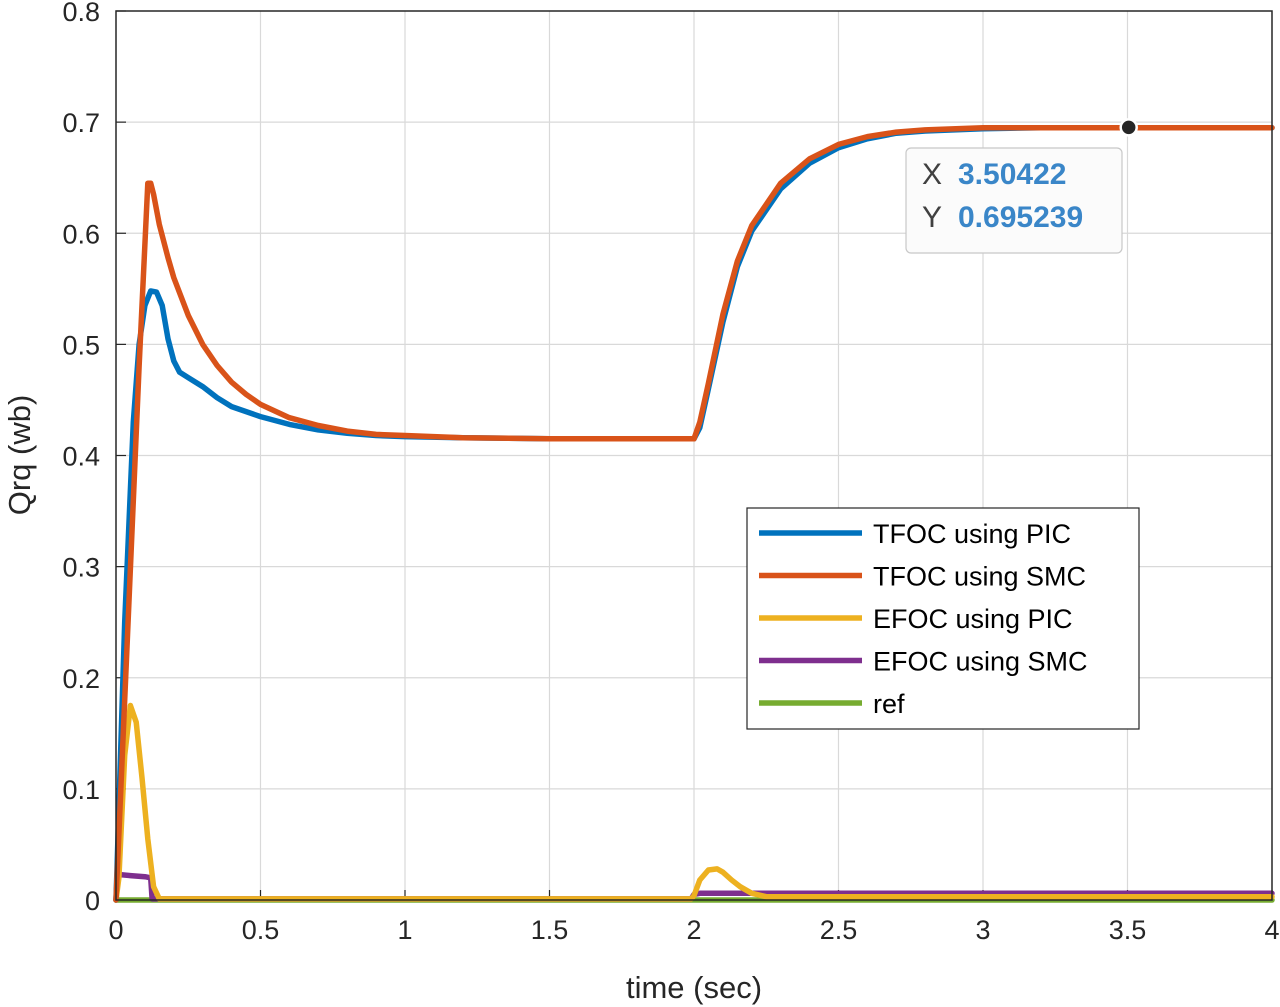 The image size is (1280, 1007). What do you see at coordinates (1020, 217) in the screenshot?
I see `datatip-y-value: 0.695239` at bounding box center [1020, 217].